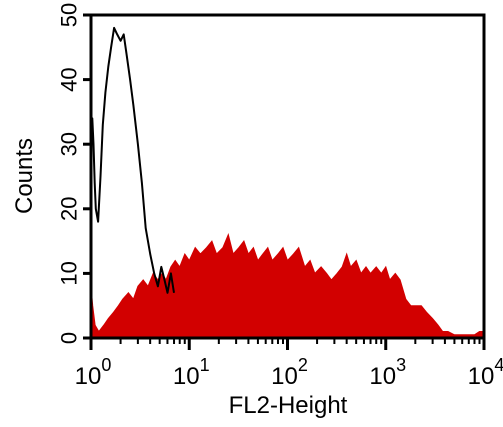 Image resolution: width=503 pixels, height=427 pixels. Describe the element at coordinates (69, 338) in the screenshot. I see `y-tick-label: 0` at that location.